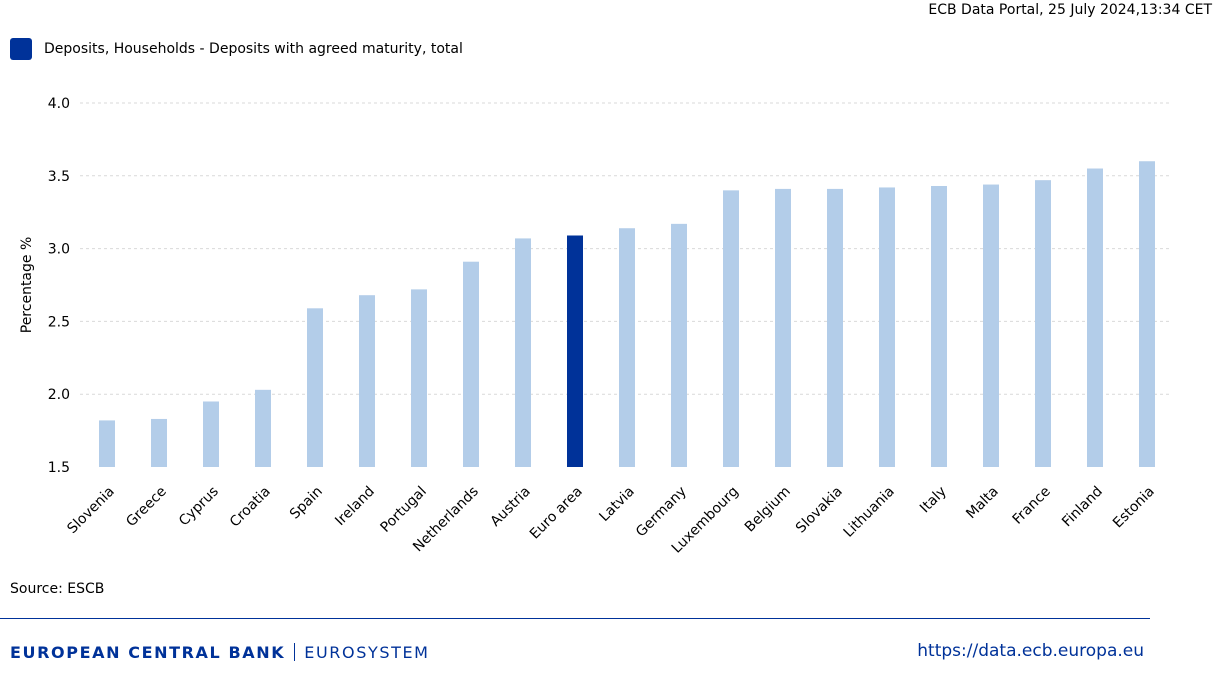  I want to click on bar-cyprus, so click(211, 434).